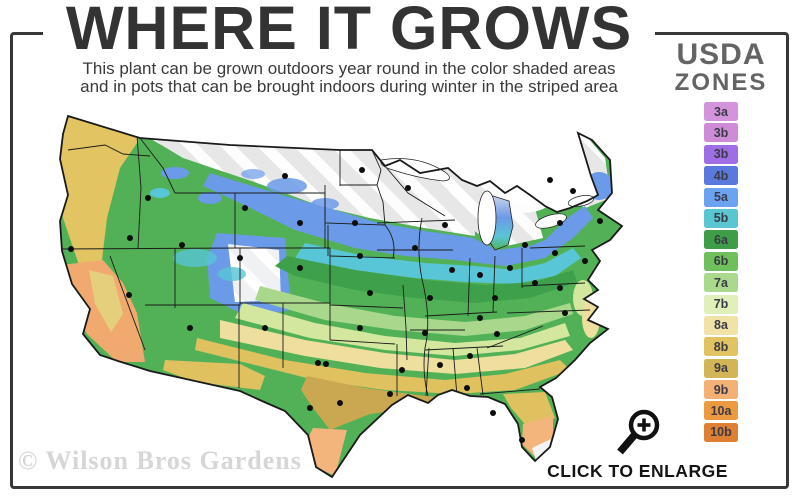 This screenshot has width=800, height=500. I want to click on legend-zone-7a: 7a, so click(721, 283).